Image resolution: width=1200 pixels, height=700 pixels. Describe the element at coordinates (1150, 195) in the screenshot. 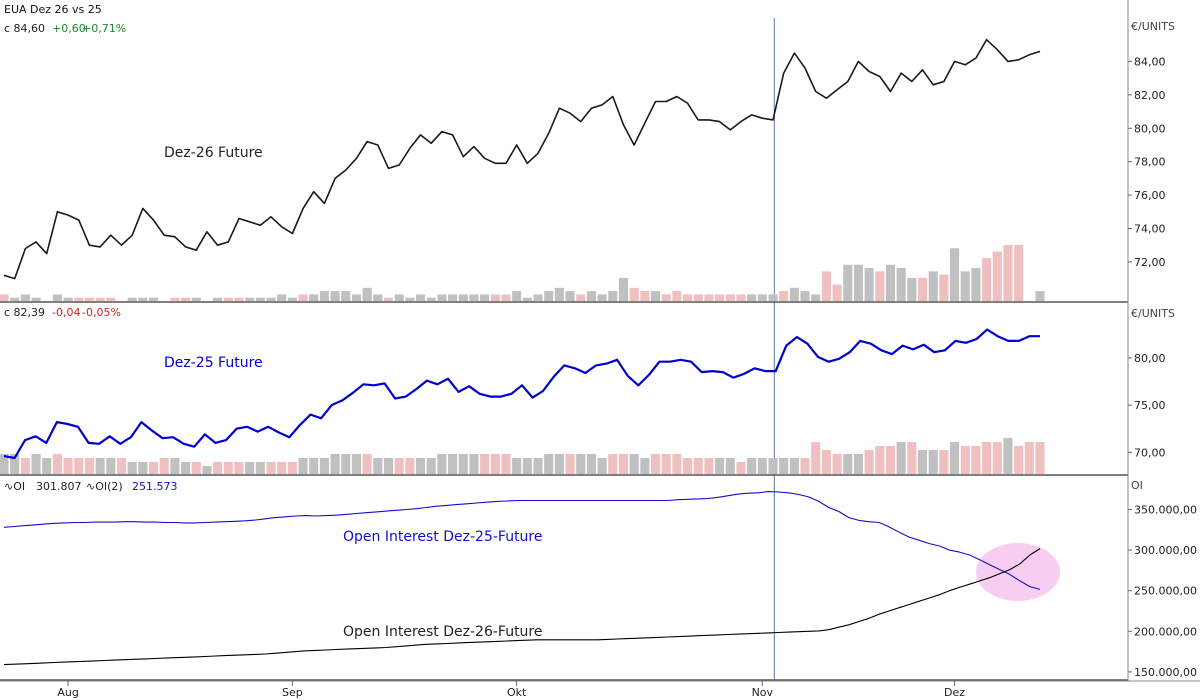

I see `y-tick-label: 76,00` at that location.